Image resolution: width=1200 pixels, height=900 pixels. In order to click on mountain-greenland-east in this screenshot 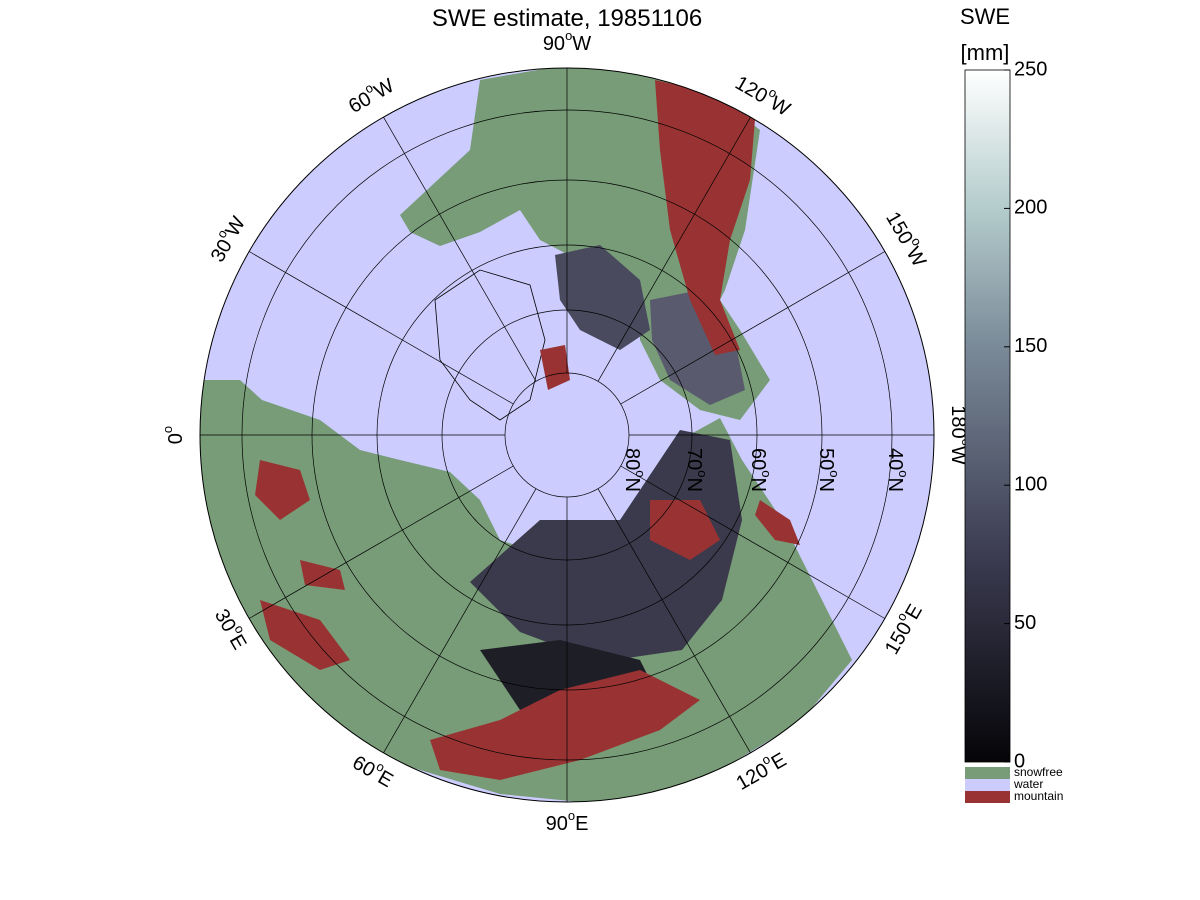, I will do `click(555, 367)`.